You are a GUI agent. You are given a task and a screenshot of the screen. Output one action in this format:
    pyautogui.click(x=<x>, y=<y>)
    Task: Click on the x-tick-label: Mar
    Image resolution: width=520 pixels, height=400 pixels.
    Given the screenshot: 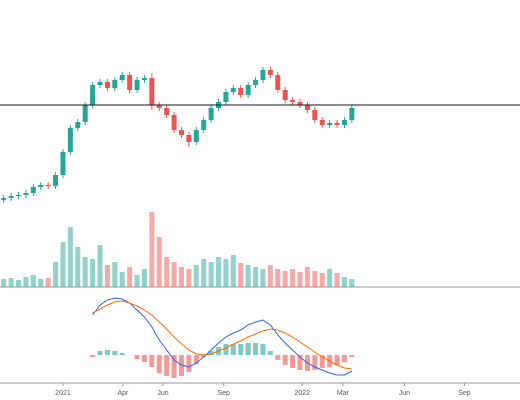 What is the action you would take?
    pyautogui.click(x=343, y=393)
    